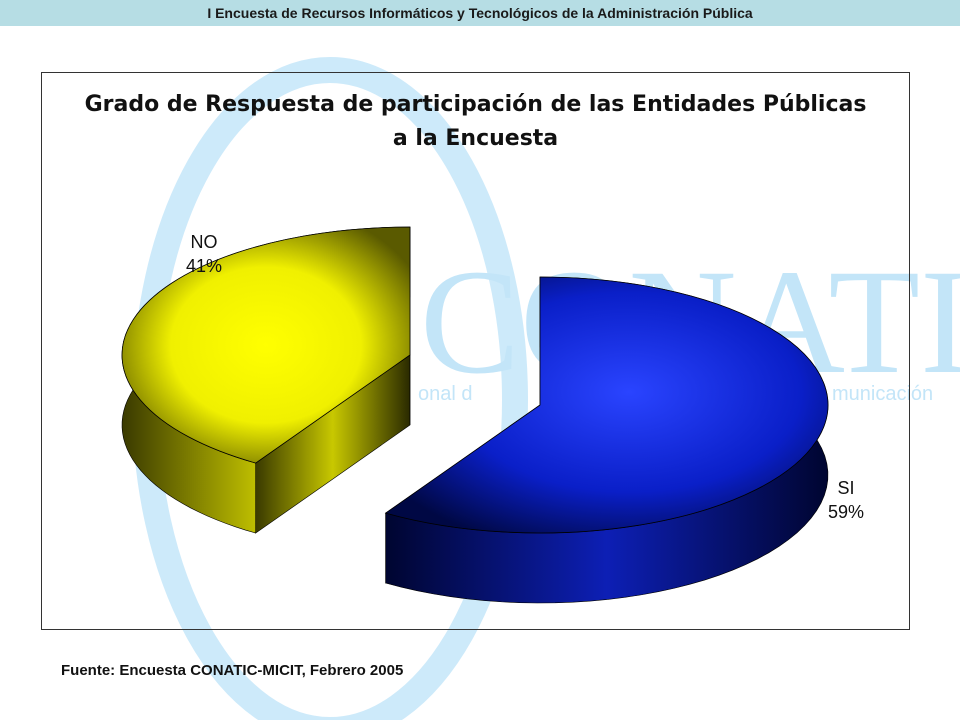 The image size is (960, 720). Describe the element at coordinates (204, 254) in the screenshot. I see `slice-label-no: NO 41%` at that location.